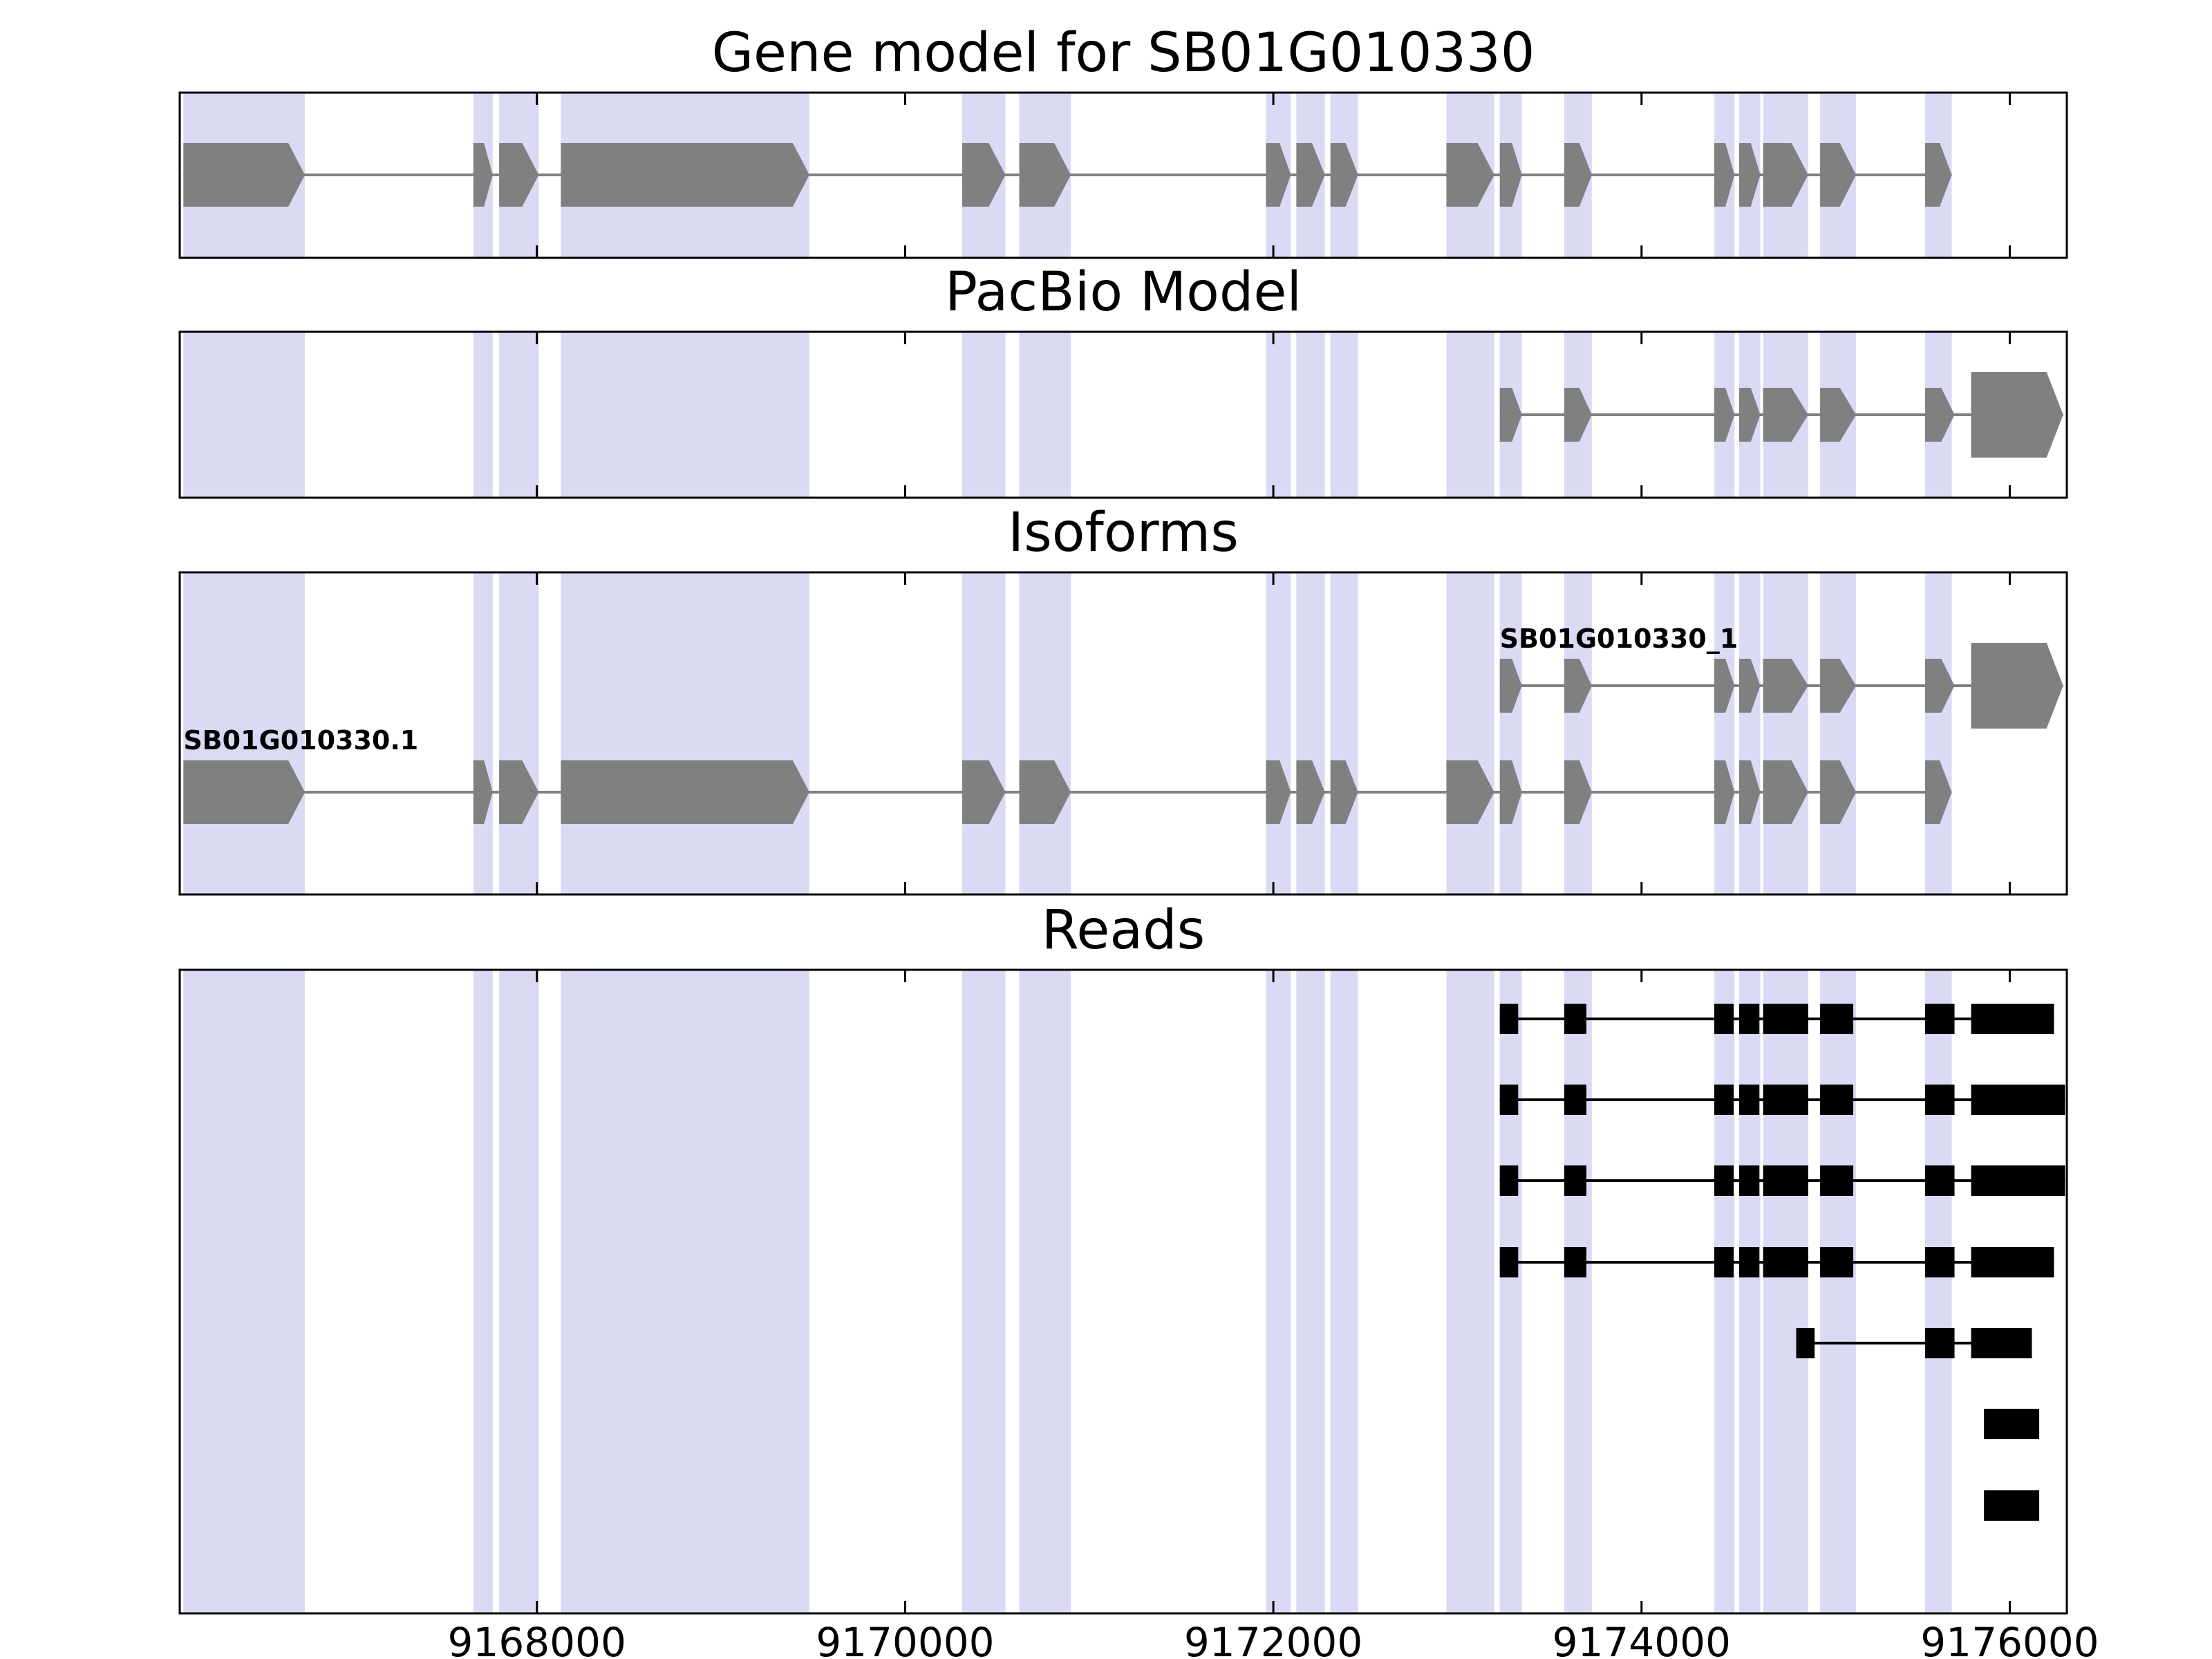 This screenshot has width=2212, height=1659. What do you see at coordinates (1123, 292) in the screenshot?
I see `panel-title-pacbio-model: PacBio Model` at bounding box center [1123, 292].